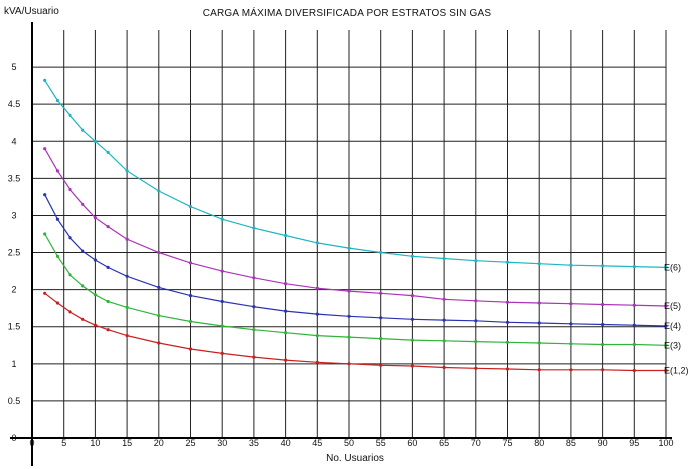 This screenshot has height=469, width=694. I want to click on x-tick-label: 15, so click(127, 443).